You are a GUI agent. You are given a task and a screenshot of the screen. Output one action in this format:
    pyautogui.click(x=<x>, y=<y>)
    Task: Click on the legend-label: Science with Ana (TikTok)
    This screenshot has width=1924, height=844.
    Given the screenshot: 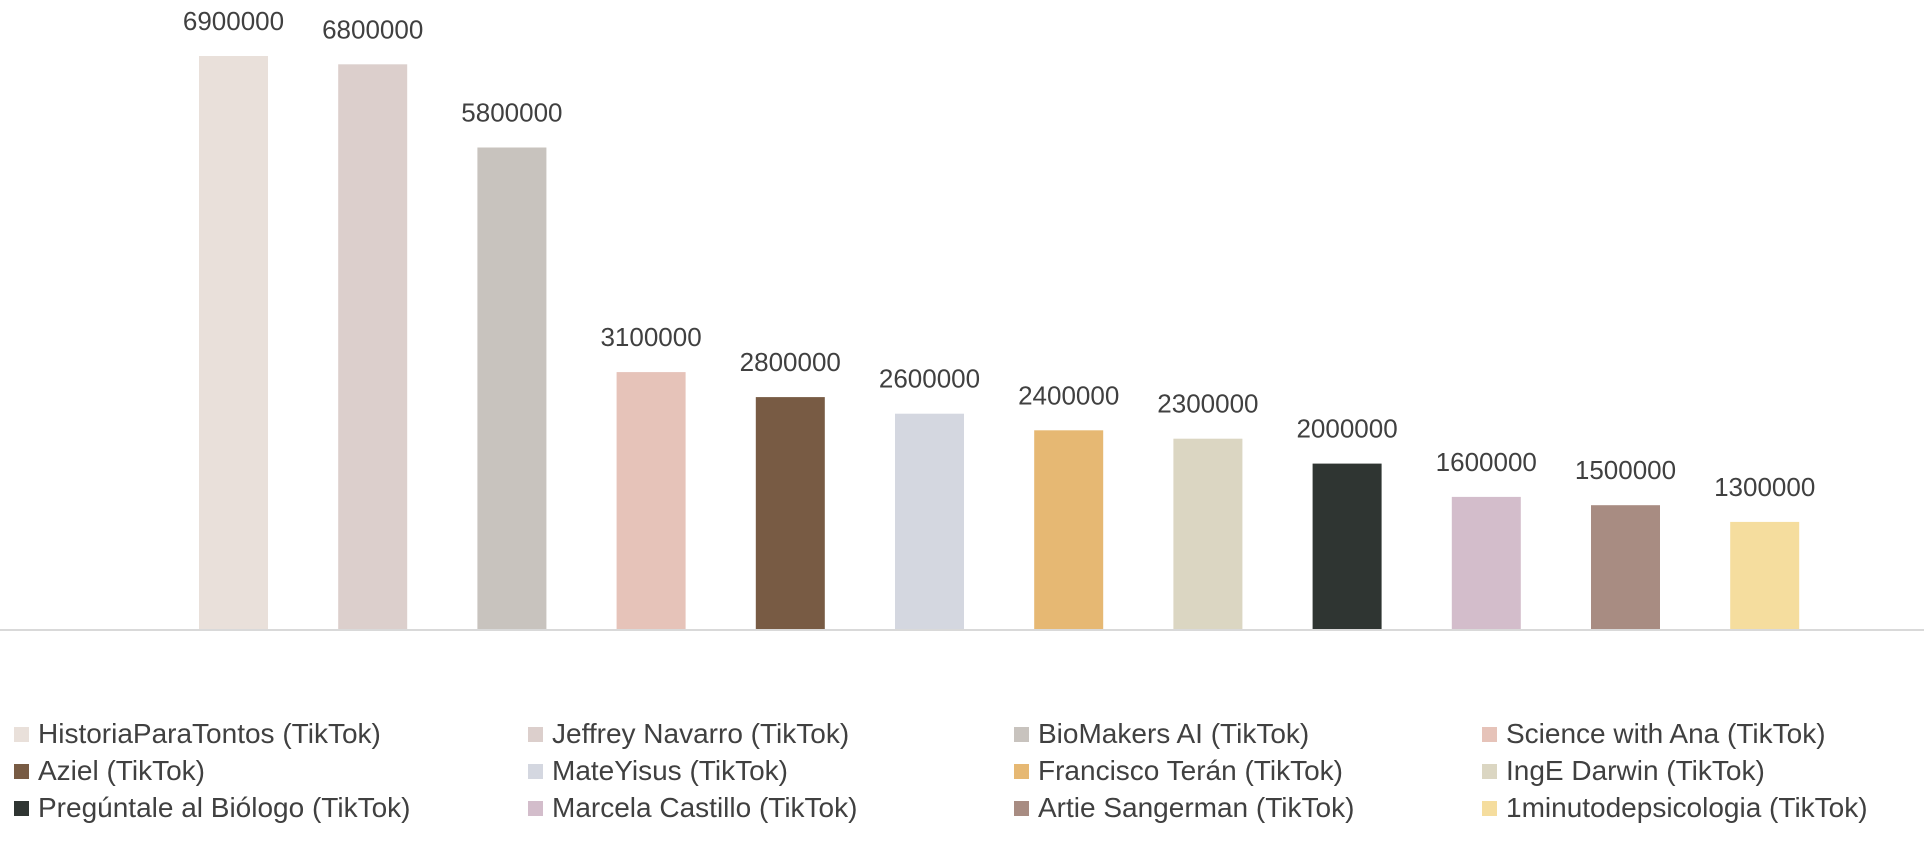 What is the action you would take?
    pyautogui.click(x=1666, y=733)
    